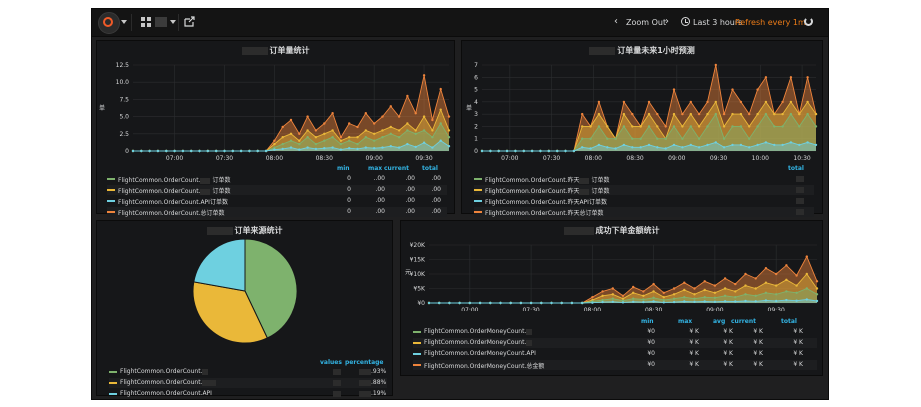 The height and width of the screenshot is (407, 921). What do you see at coordinates (189, 21) in the screenshot?
I see `share-icon` at bounding box center [189, 21].